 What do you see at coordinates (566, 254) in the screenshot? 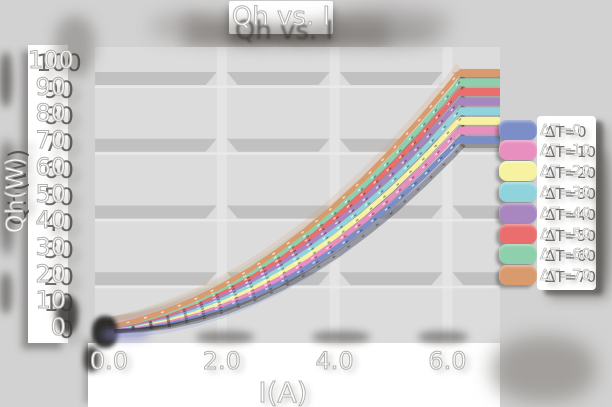
I see `legend-label-dt-60: ΔT=60` at bounding box center [566, 254].